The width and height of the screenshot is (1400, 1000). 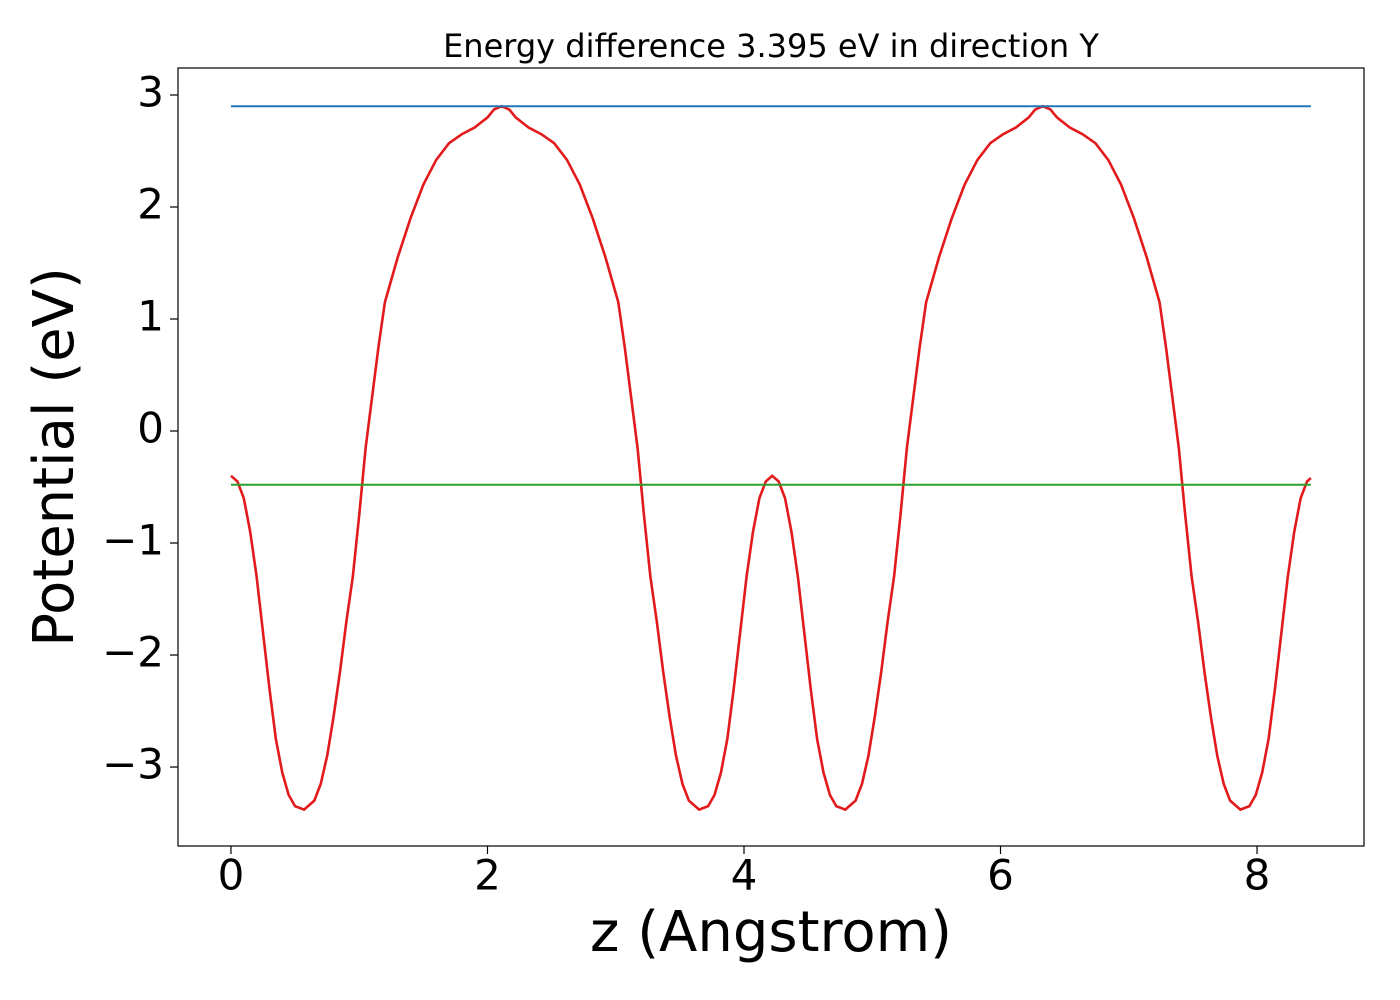 What do you see at coordinates (1000, 875) in the screenshot?
I see `x-tick-label: 6` at bounding box center [1000, 875].